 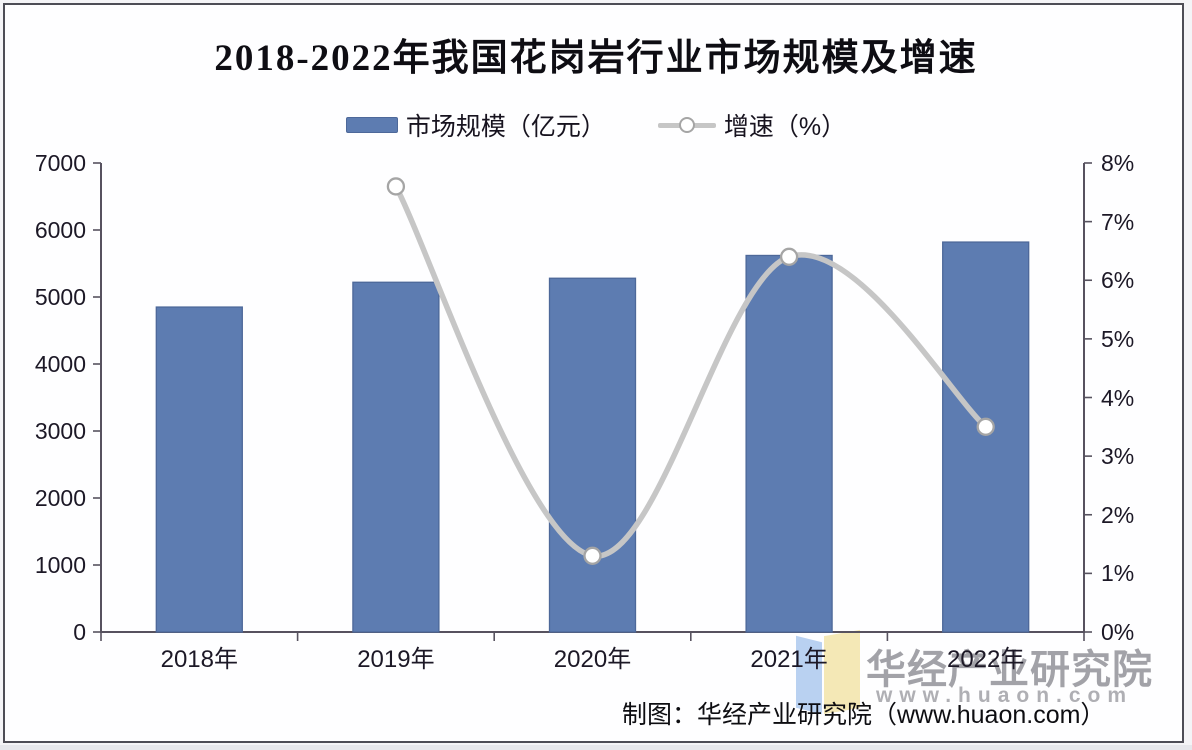 I want to click on marker-2020, so click(x=592, y=555).